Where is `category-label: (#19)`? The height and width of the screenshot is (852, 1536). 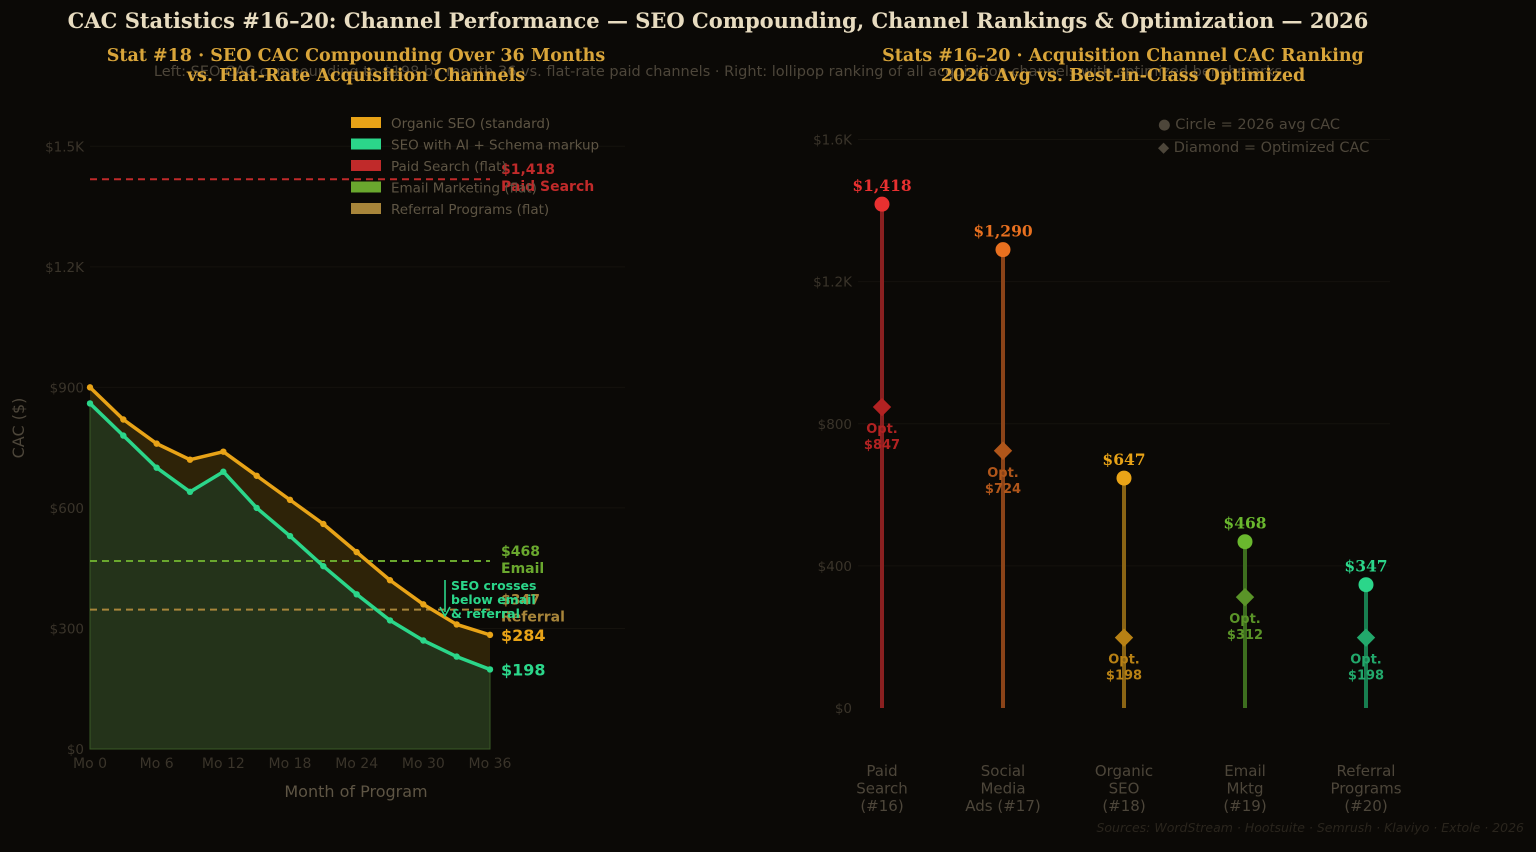
category-label: (#19) is located at coordinates (1244, 806).